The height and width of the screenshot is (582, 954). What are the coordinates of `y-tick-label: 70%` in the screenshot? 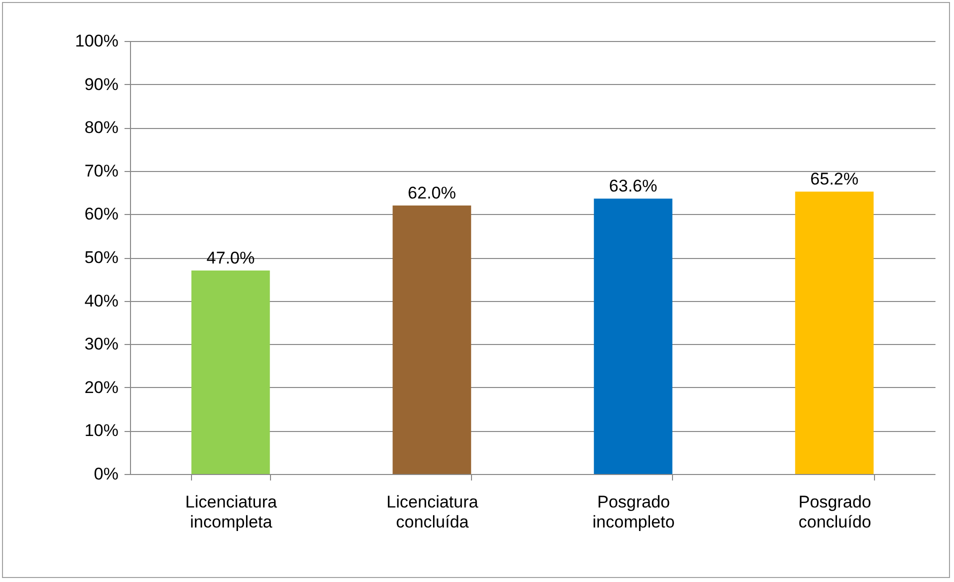 It's located at (101, 170).